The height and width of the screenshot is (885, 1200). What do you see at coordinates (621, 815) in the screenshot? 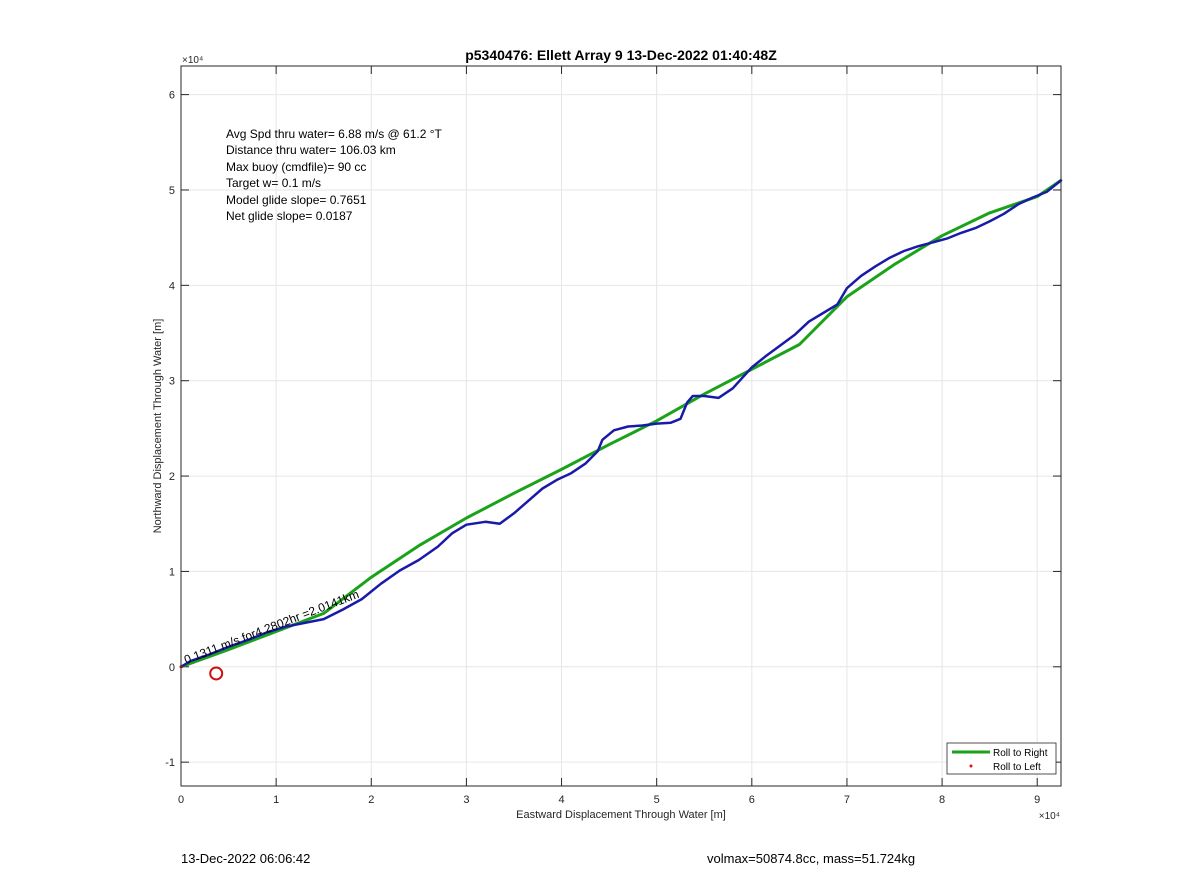
I see `x-axis-label: Eastward Displacement Through Water [m]` at bounding box center [621, 815].